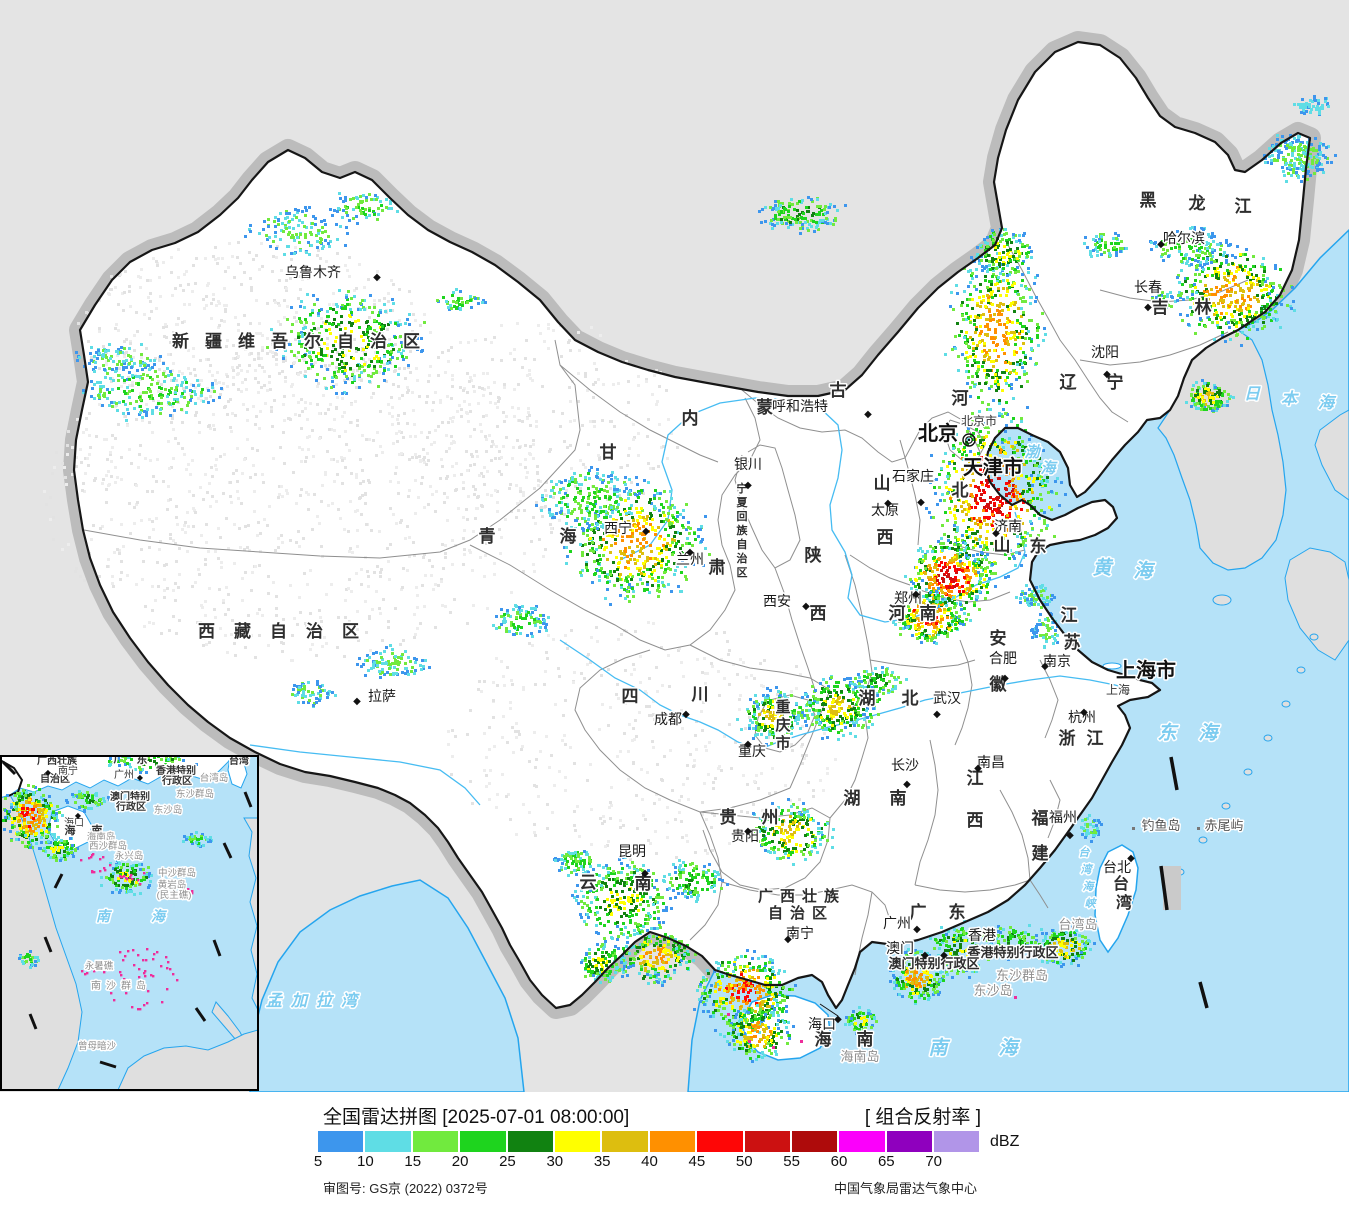 This screenshot has height=1208, width=1349. What do you see at coordinates (800, 406) in the screenshot?
I see `city-label: 呼和浩特` at bounding box center [800, 406].